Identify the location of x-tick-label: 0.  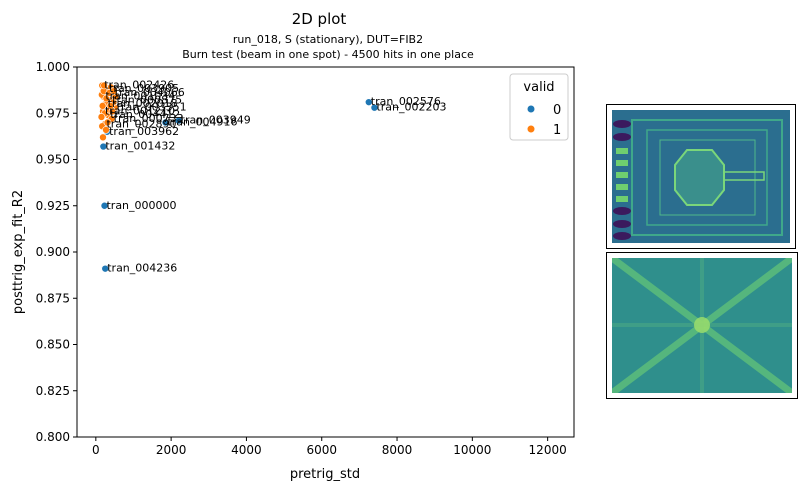
(96, 450).